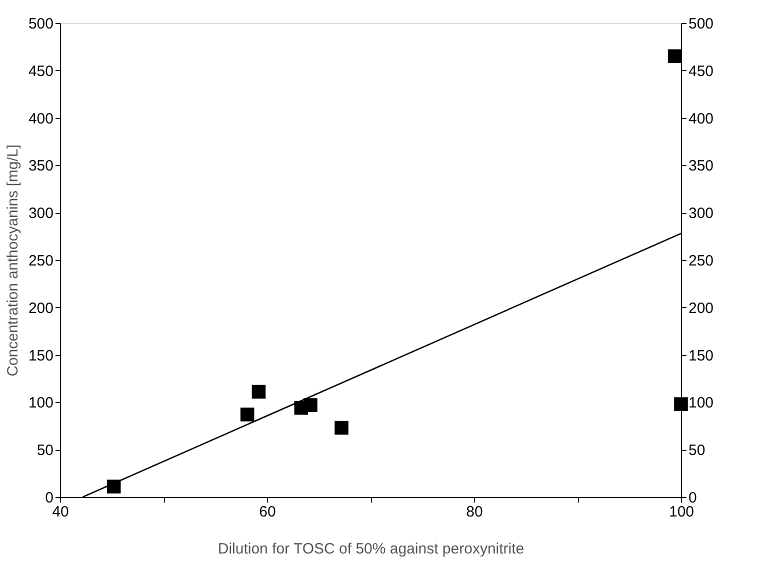 The image size is (766, 561). Describe the element at coordinates (41, 403) in the screenshot. I see `y-tick-label: 100` at that location.